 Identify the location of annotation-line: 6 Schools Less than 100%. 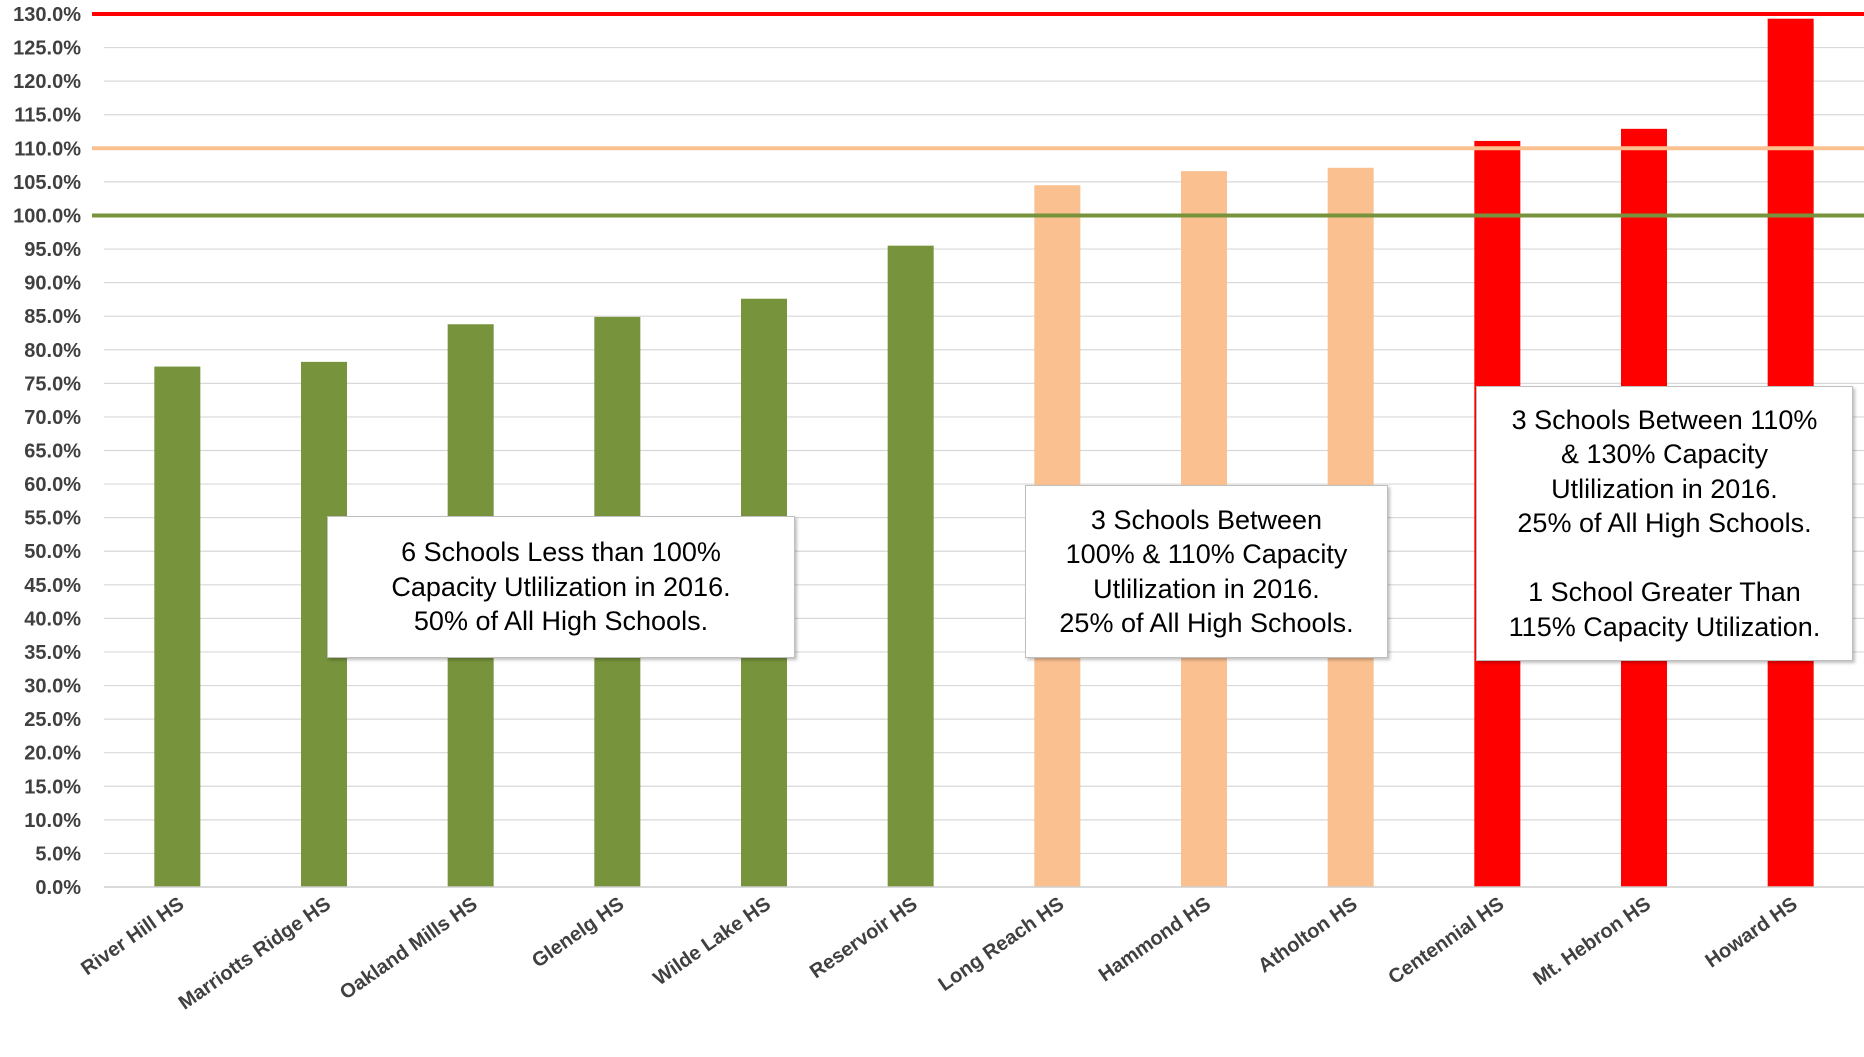
(561, 552).